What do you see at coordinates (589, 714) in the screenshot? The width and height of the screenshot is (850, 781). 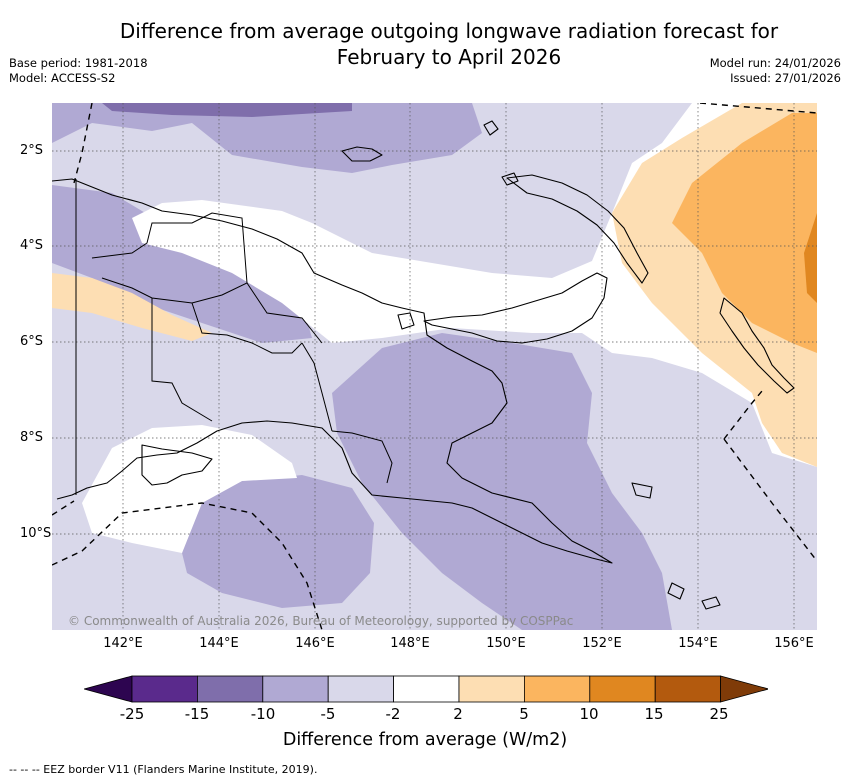 I see `colorbar-label-10: 10` at bounding box center [589, 714].